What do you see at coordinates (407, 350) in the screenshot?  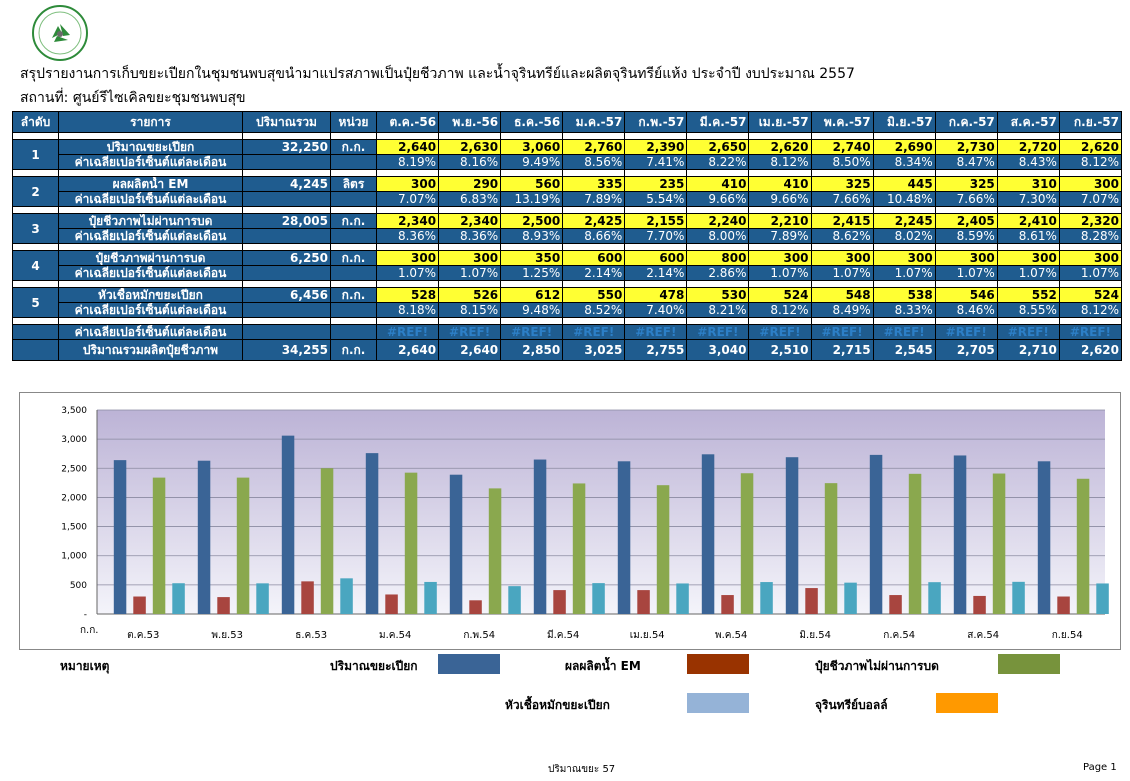 I see `total-month-value: 2,640` at bounding box center [407, 350].